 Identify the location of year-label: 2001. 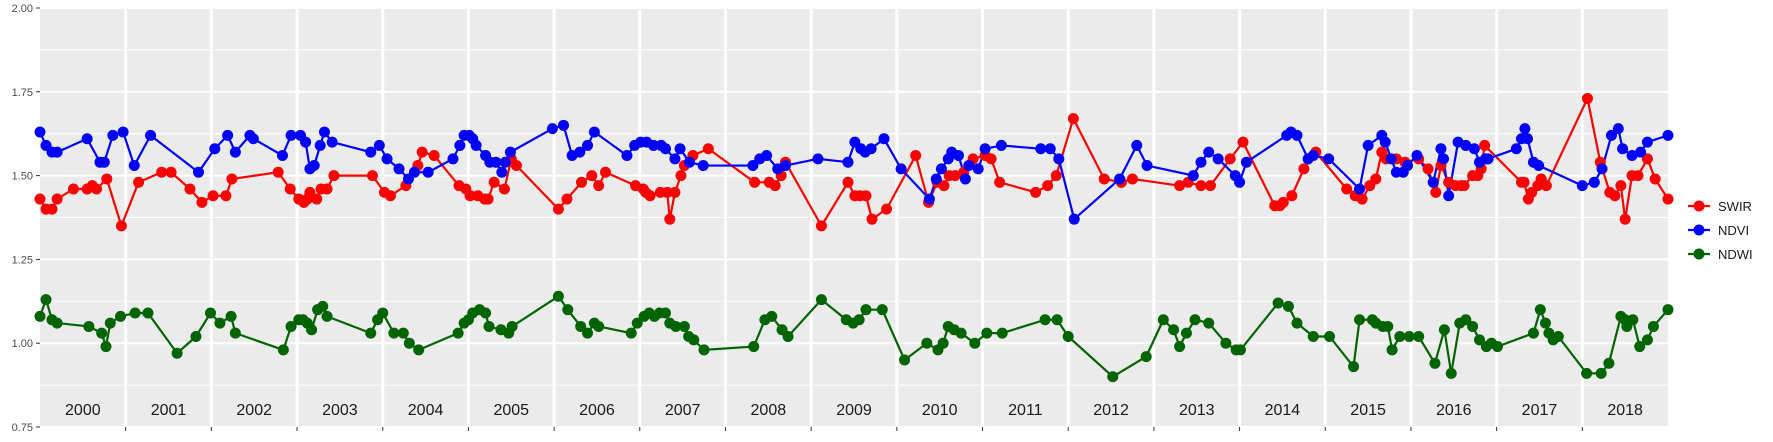
(169, 410).